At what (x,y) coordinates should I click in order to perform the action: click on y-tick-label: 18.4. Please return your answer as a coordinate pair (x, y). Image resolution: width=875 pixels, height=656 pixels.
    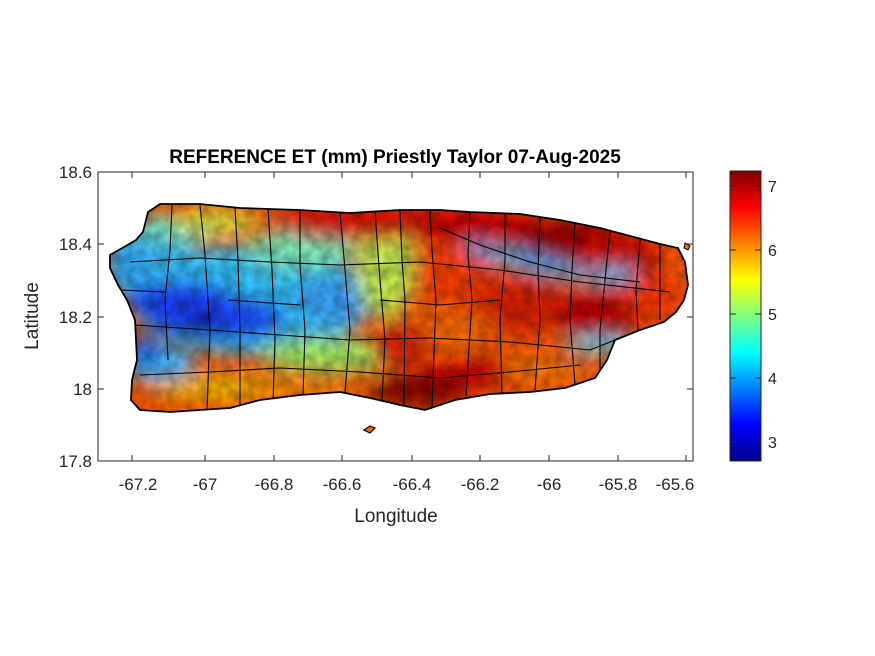
    Looking at the image, I should click on (75, 244).